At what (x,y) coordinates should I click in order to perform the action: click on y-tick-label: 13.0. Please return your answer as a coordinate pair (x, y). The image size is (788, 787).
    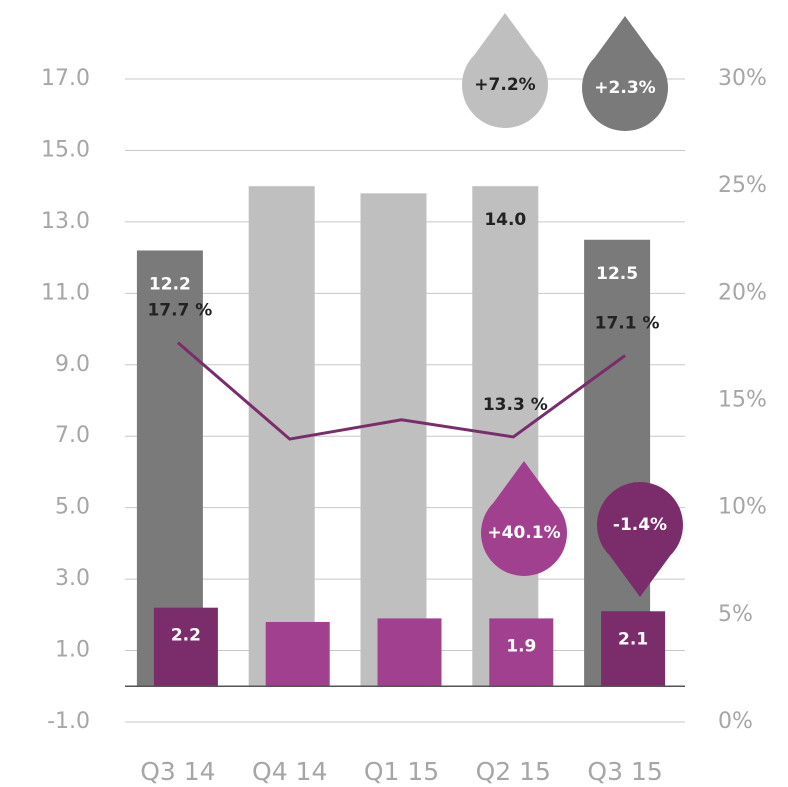
    Looking at the image, I should click on (65, 221).